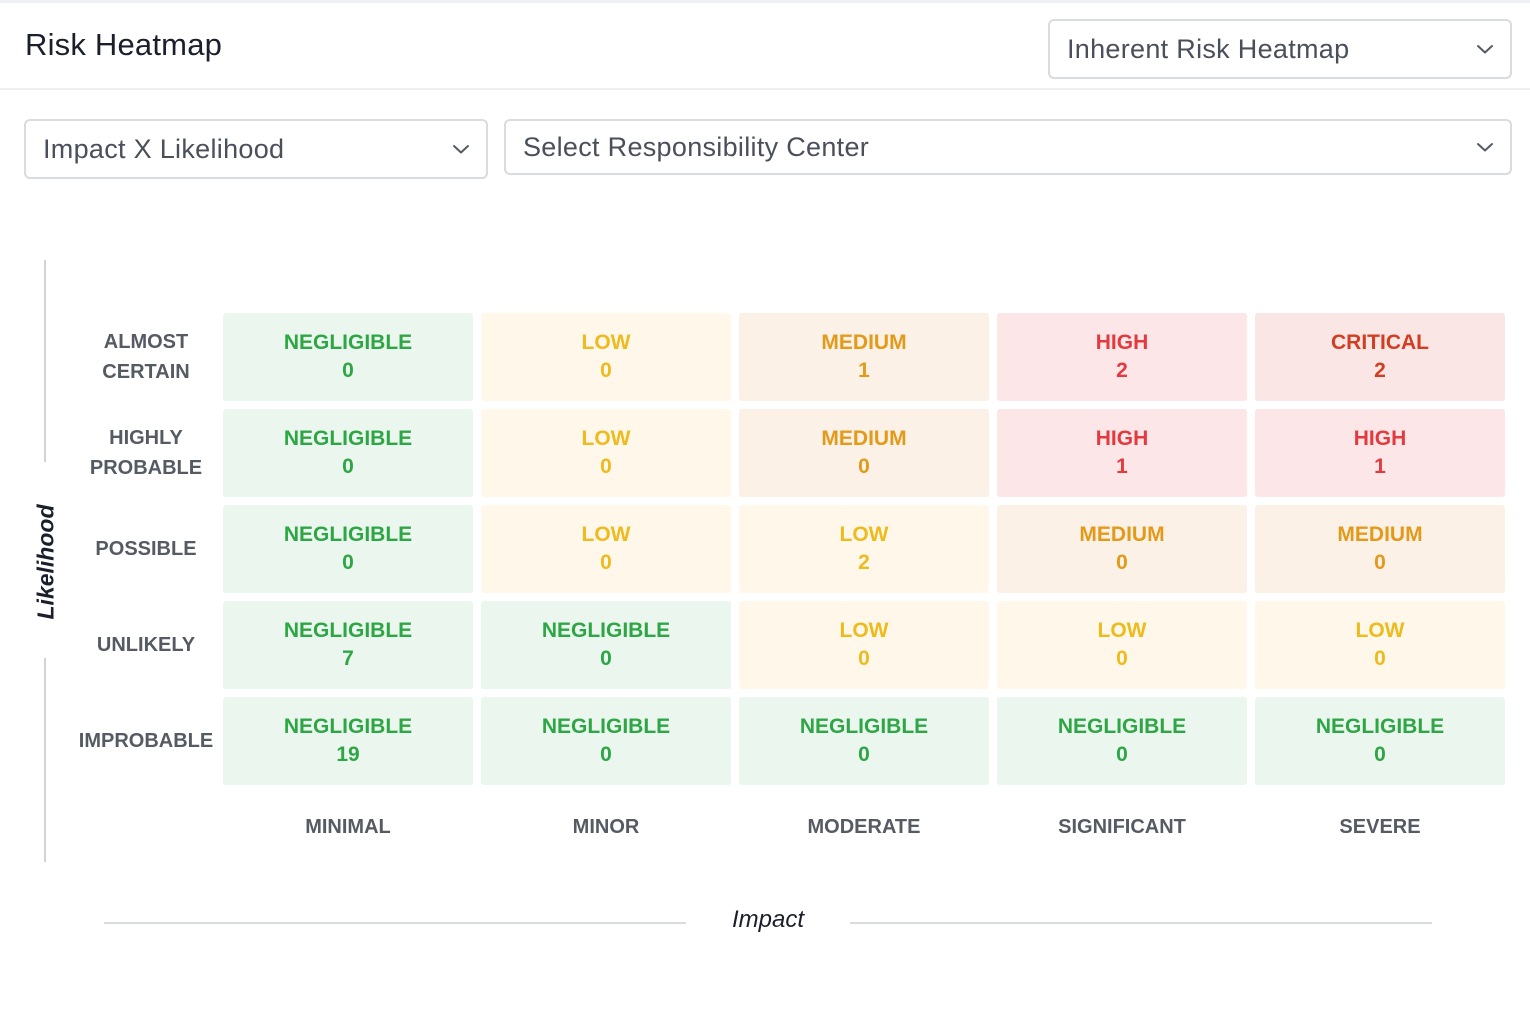 The image size is (1530, 1030). What do you see at coordinates (348, 658) in the screenshot?
I see `cell-risk-count: 7` at bounding box center [348, 658].